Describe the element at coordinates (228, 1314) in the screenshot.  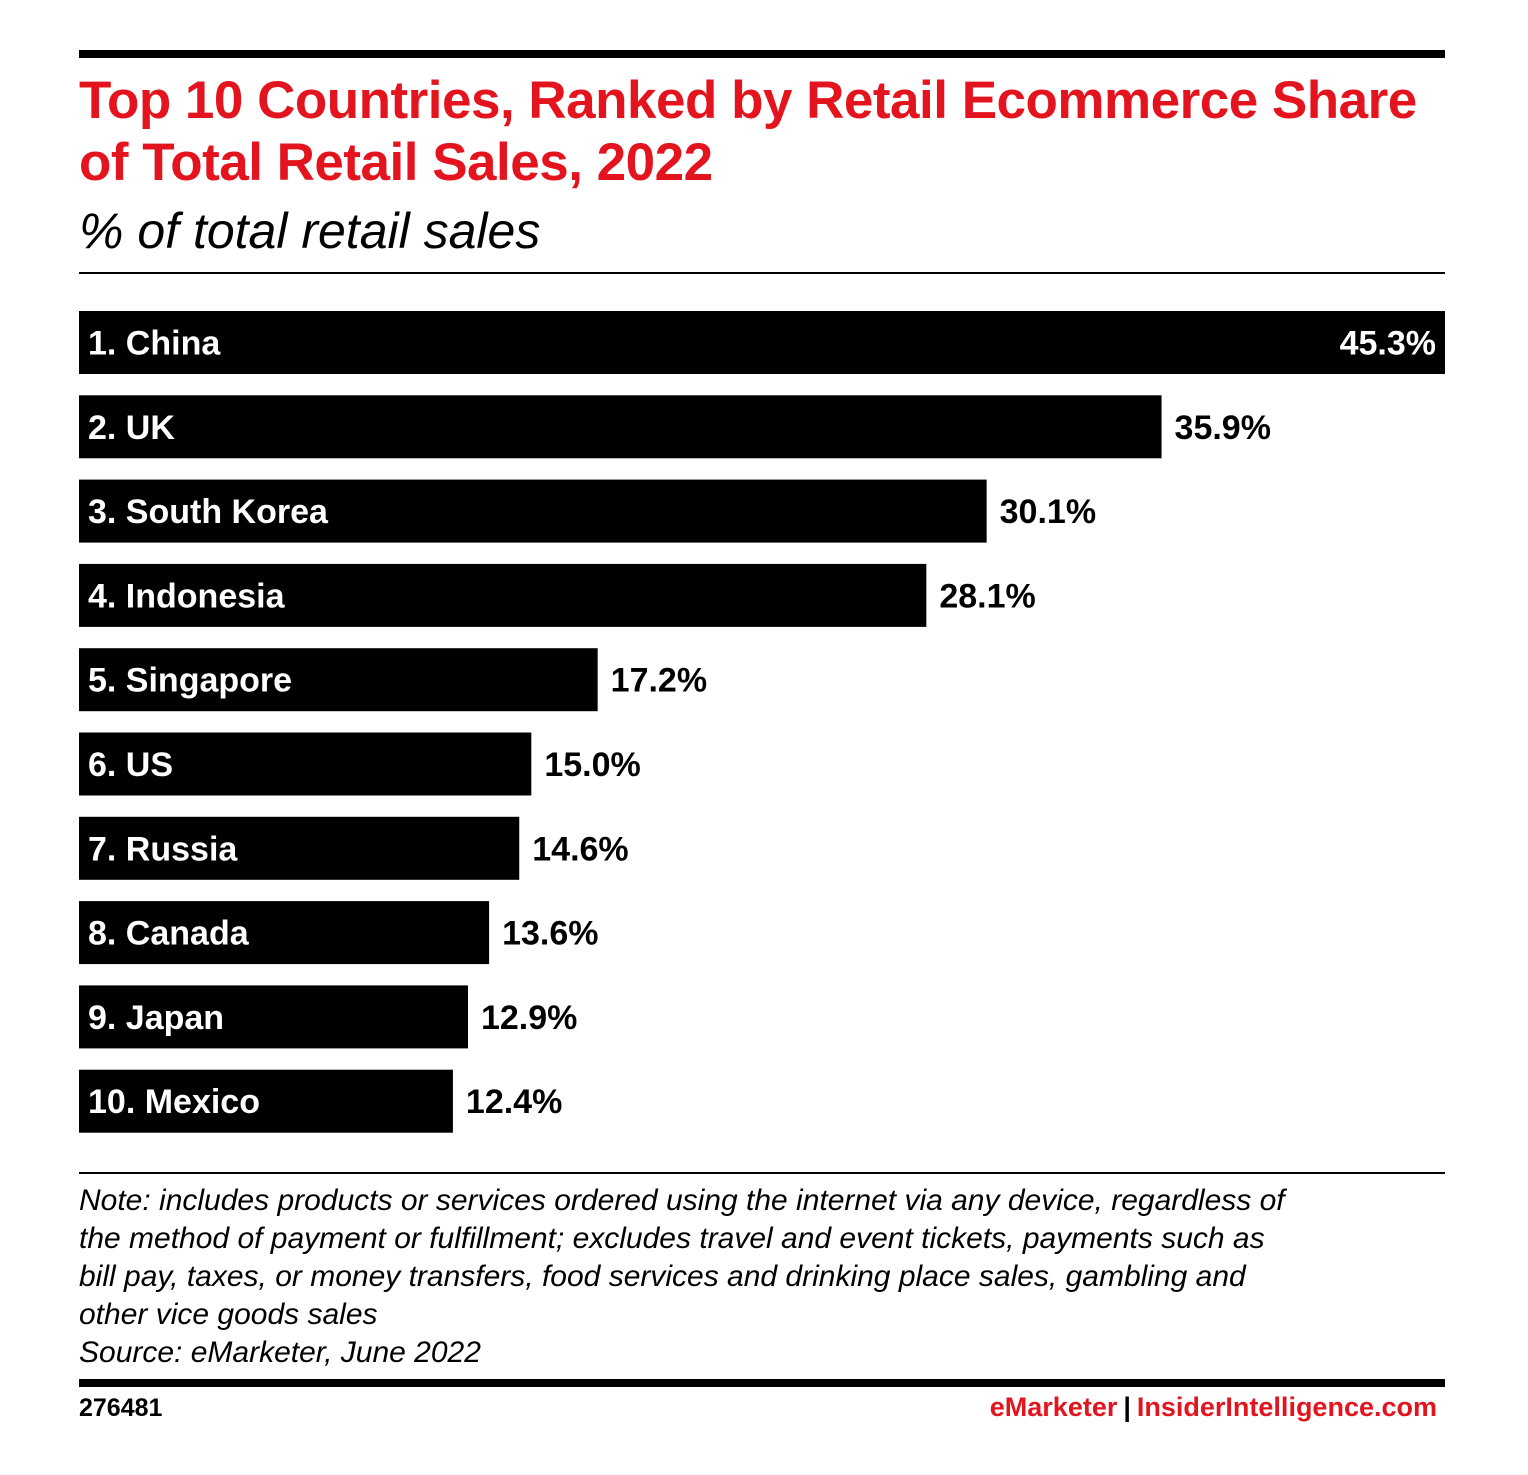
I see `note-line: other vice goods sales` at that location.